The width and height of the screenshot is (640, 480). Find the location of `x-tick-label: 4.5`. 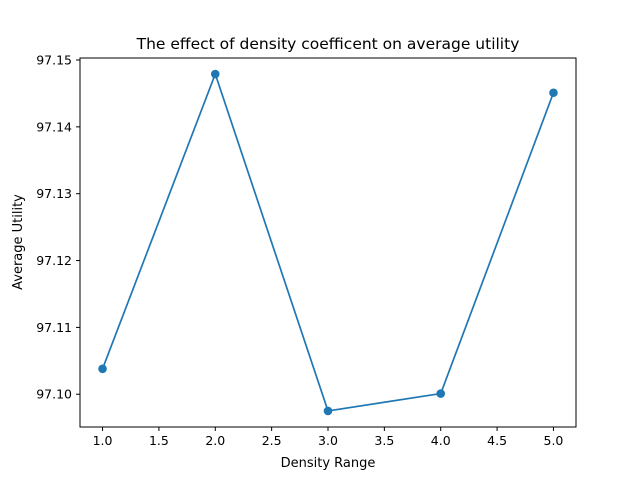

x-tick-label: 4.5 is located at coordinates (497, 440).